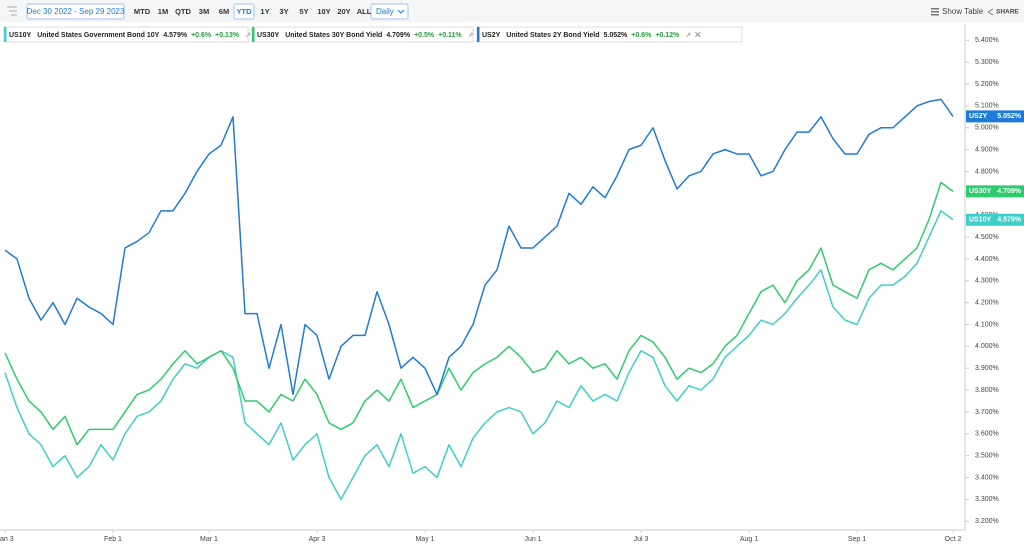 The height and width of the screenshot is (546, 1024). Describe the element at coordinates (987, 302) in the screenshot. I see `y-tick-label: 4.200%` at that location.